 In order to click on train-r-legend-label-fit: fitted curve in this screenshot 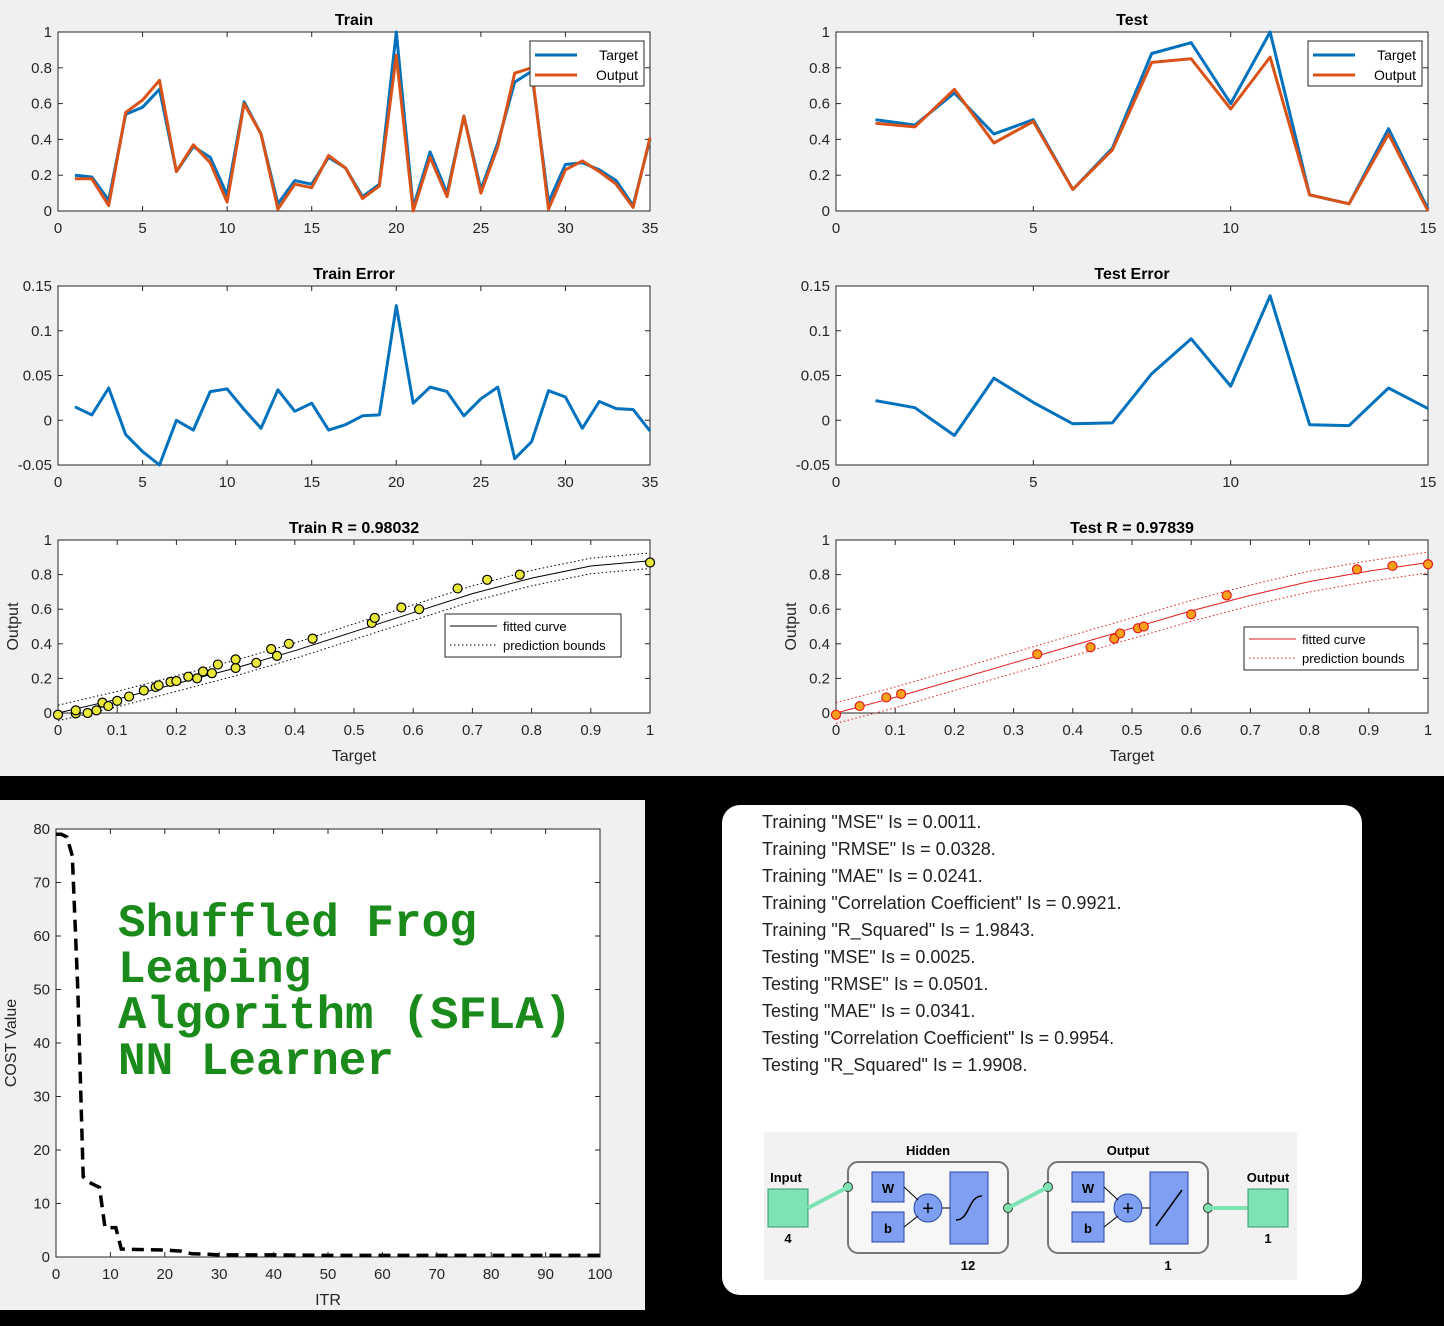, I will do `click(535, 626)`.